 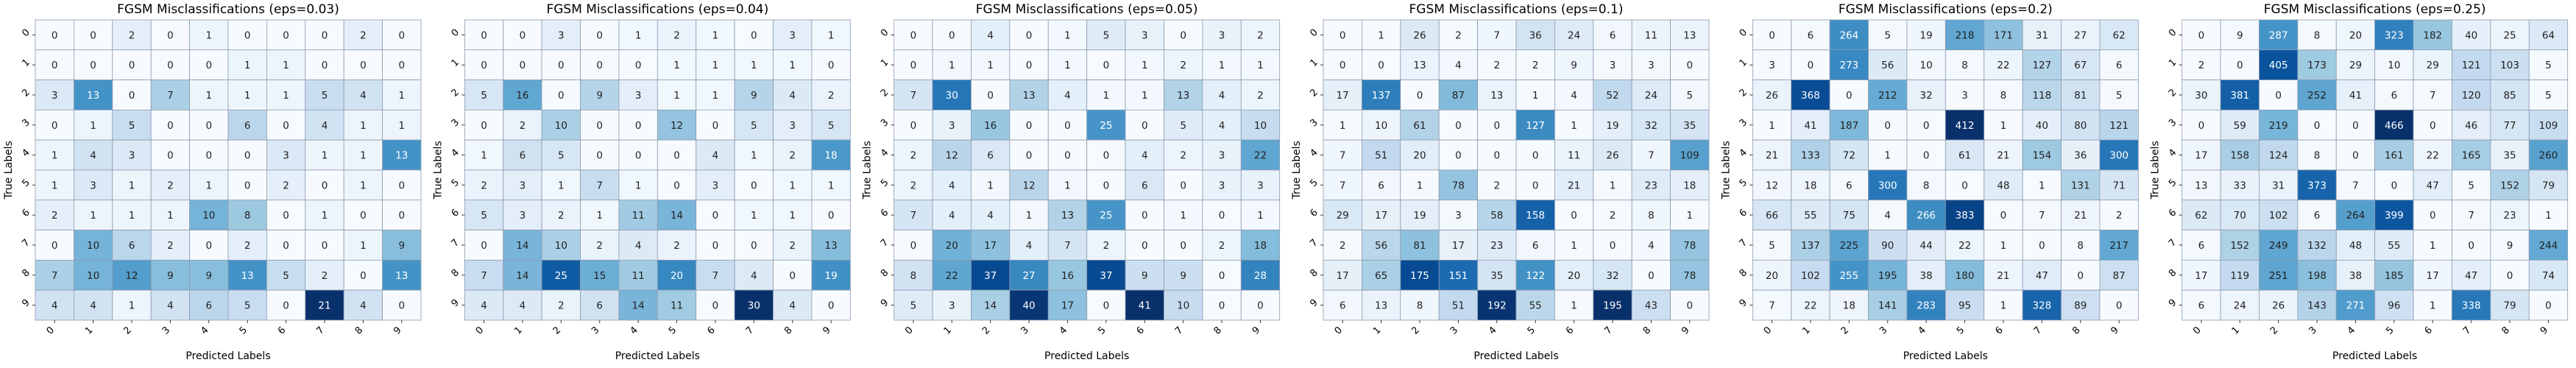 I want to click on y-tick-label: 0, so click(x=26, y=33).